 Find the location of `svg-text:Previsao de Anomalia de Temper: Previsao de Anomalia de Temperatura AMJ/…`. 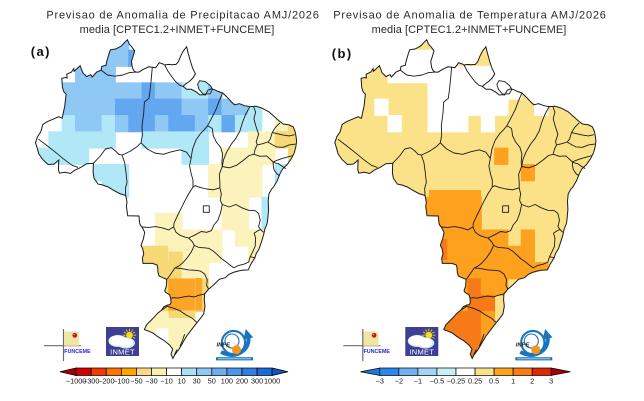

svg-text:Previsao de Anomalia de Temper: Previsao de Anomalia de Temperatura AMJ/… is located at coordinates (469, 16).